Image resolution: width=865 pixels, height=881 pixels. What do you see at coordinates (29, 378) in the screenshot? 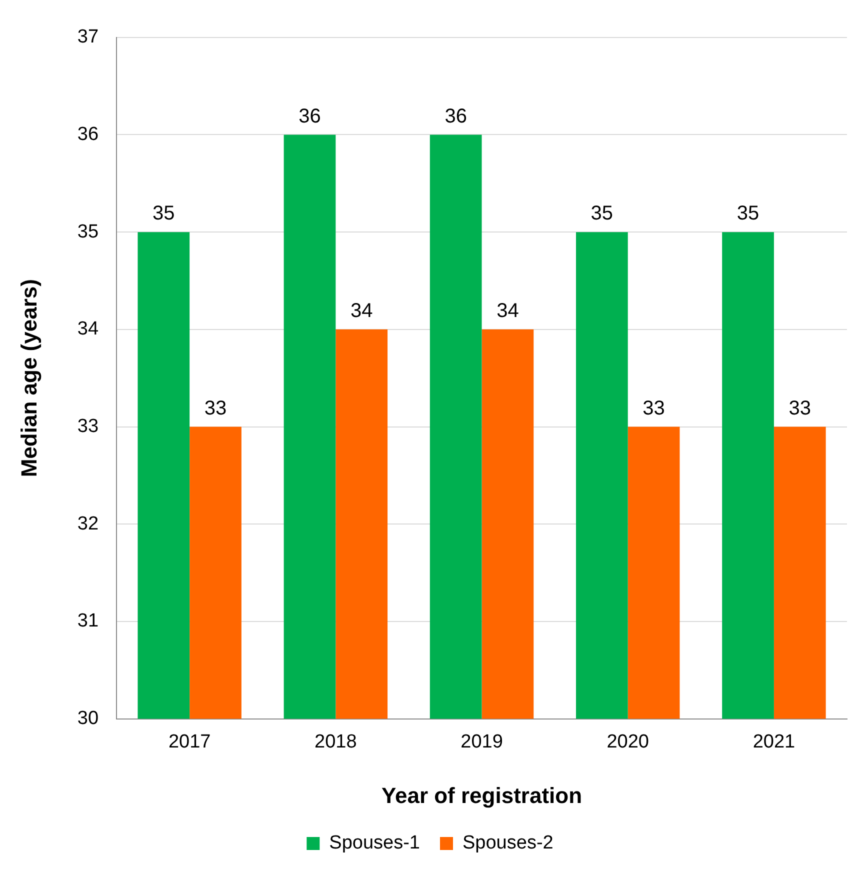
I see `y-axis-title: Median age (years)` at bounding box center [29, 378].